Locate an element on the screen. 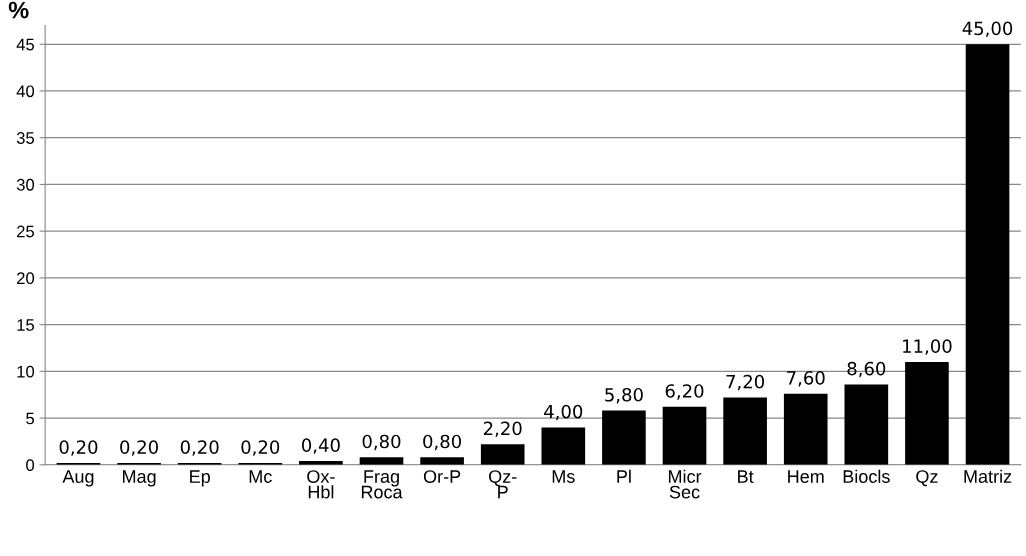  data-label: 4,00 is located at coordinates (563, 412).